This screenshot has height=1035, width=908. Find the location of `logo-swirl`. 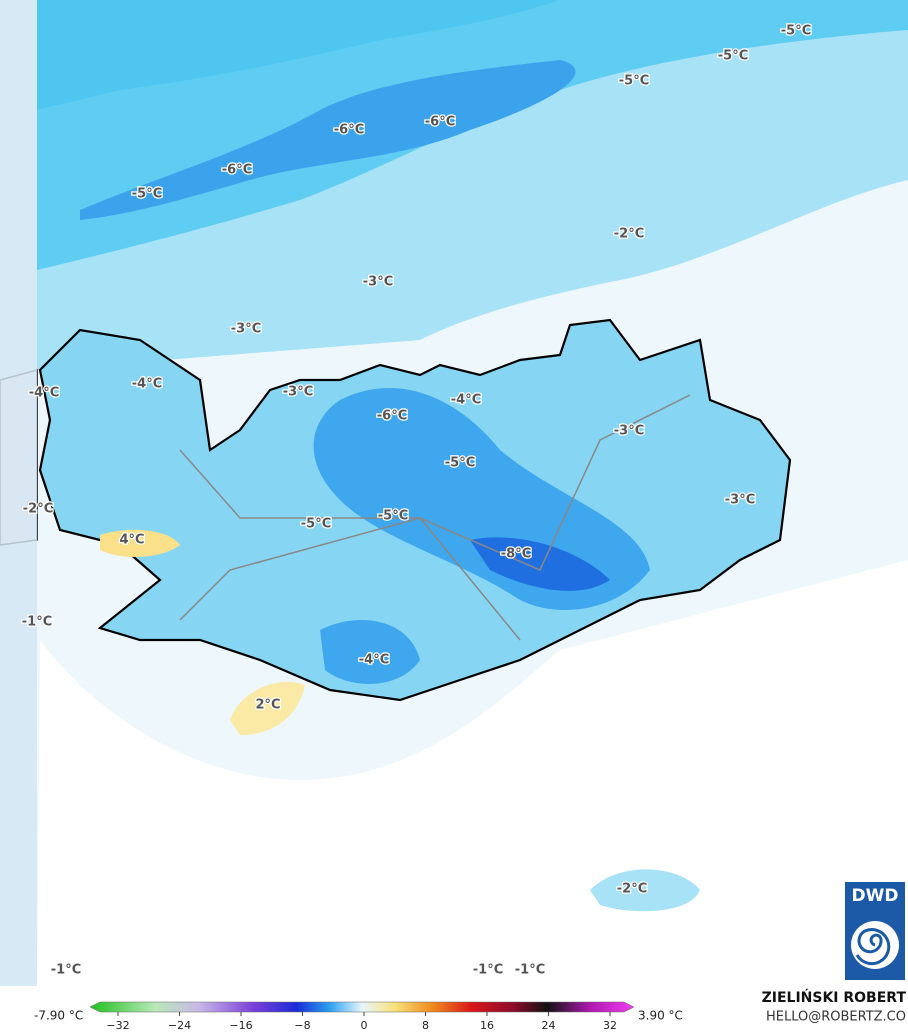

logo-swirl is located at coordinates (873, 947).